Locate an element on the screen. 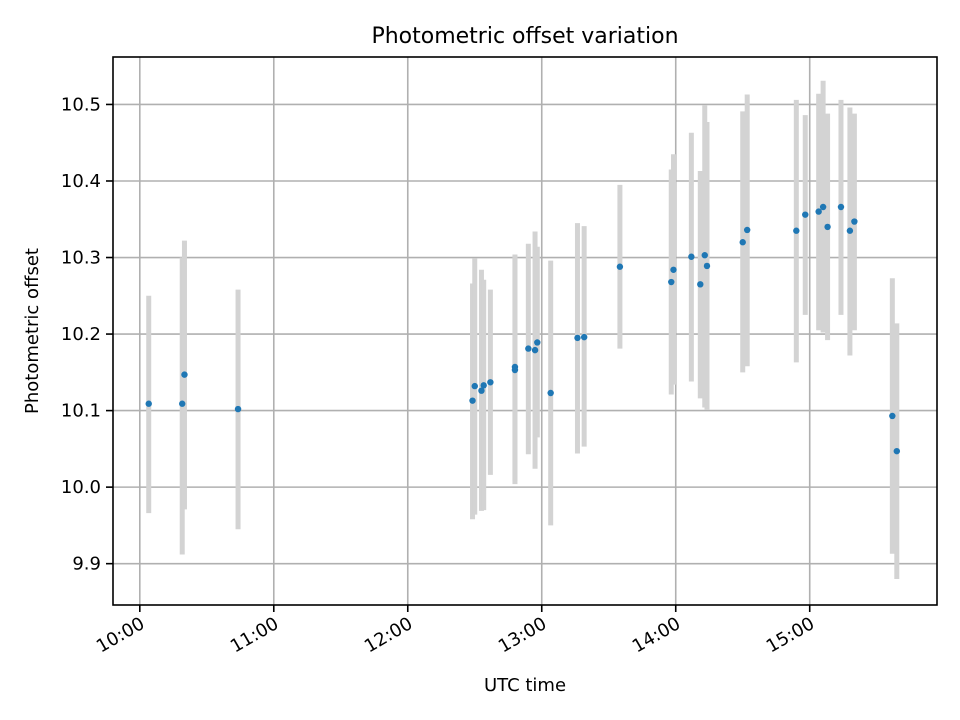 This screenshot has height=720, width=960. x-axis-label: UTC time is located at coordinates (525, 685).